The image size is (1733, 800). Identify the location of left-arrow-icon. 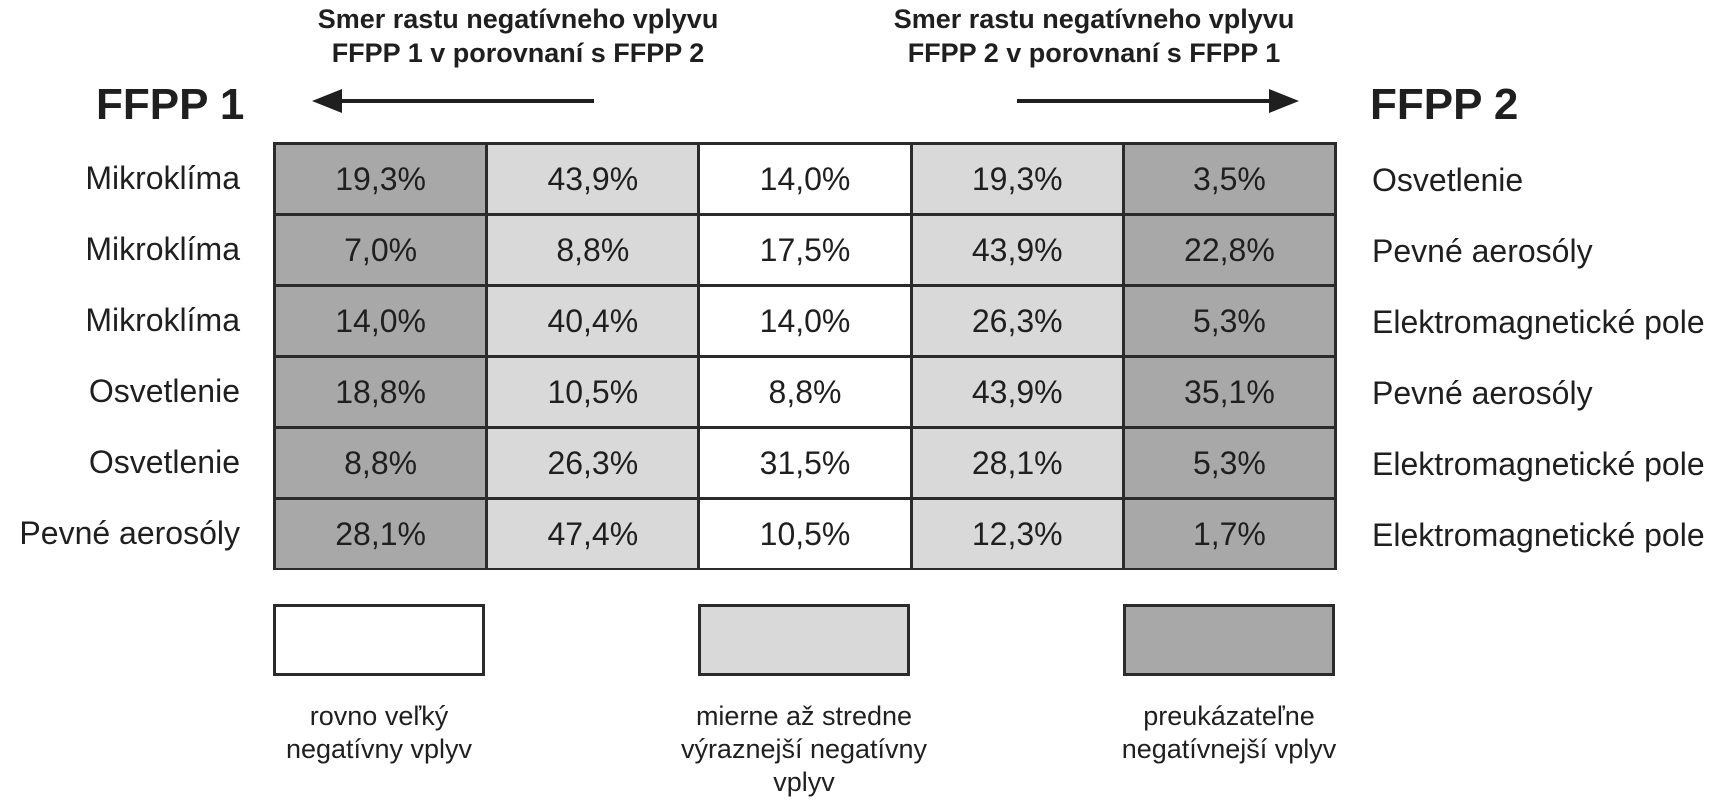
(453, 101).